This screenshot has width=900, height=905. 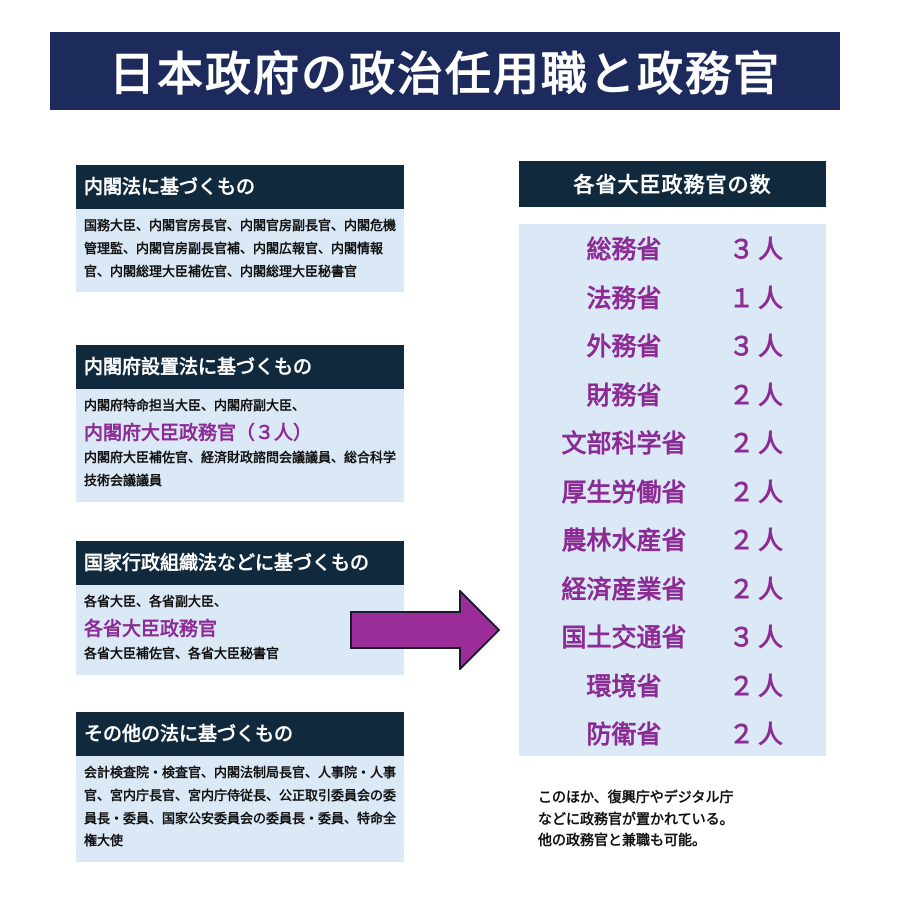 I want to click on arrow-right-icon, so click(x=425, y=630).